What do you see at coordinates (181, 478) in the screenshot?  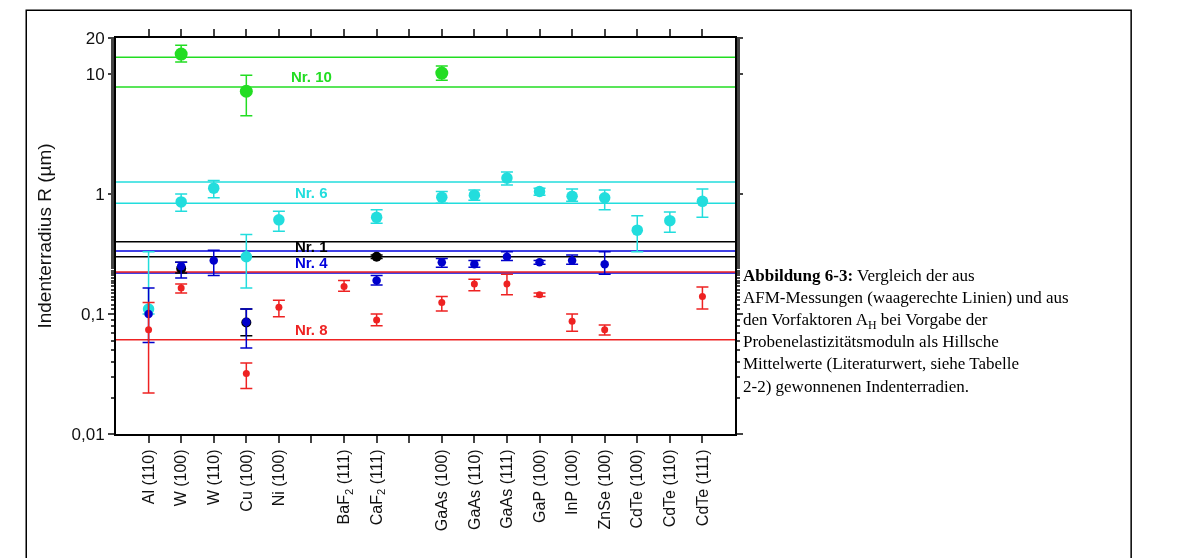 I see `x-tick-label: W (100)` at bounding box center [181, 478].